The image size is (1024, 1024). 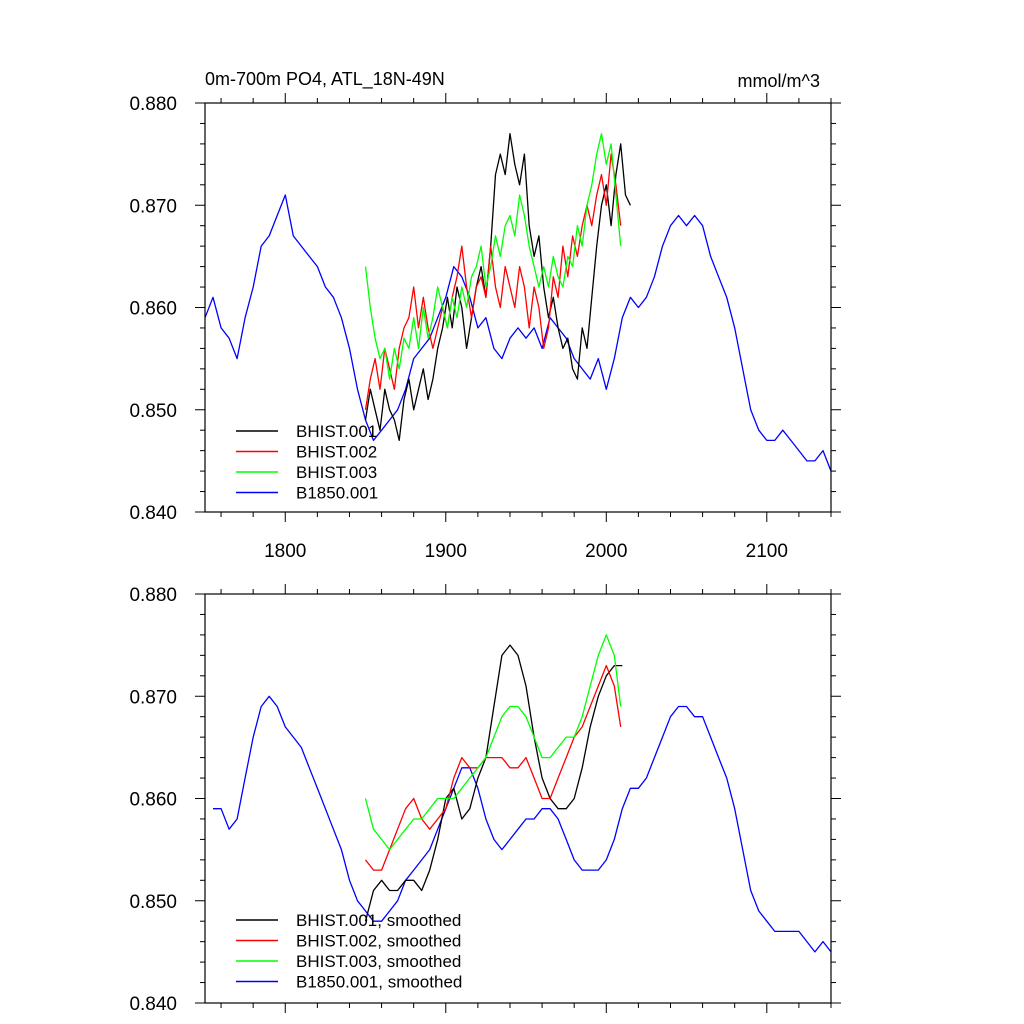 I want to click on x-tick-label: 1800, so click(x=285, y=551).